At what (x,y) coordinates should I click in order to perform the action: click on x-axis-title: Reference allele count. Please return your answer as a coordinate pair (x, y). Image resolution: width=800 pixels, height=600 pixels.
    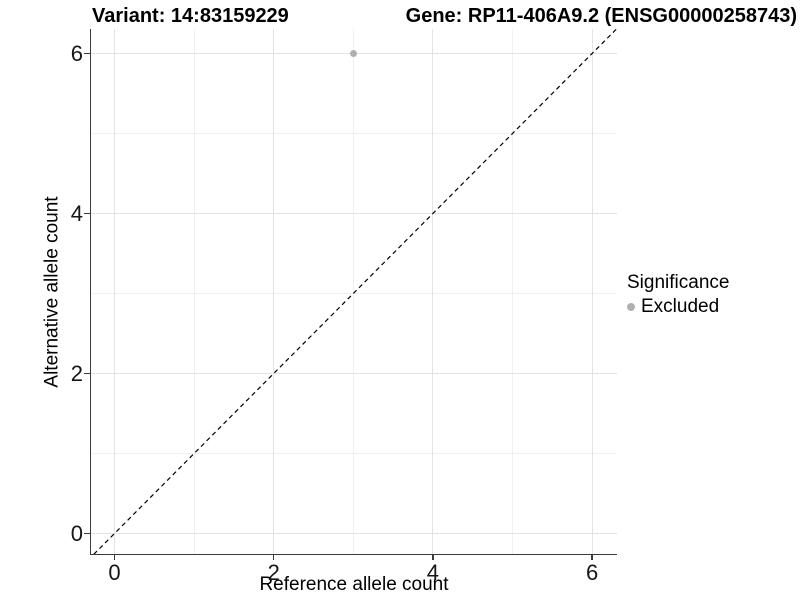
    Looking at the image, I should click on (354, 584).